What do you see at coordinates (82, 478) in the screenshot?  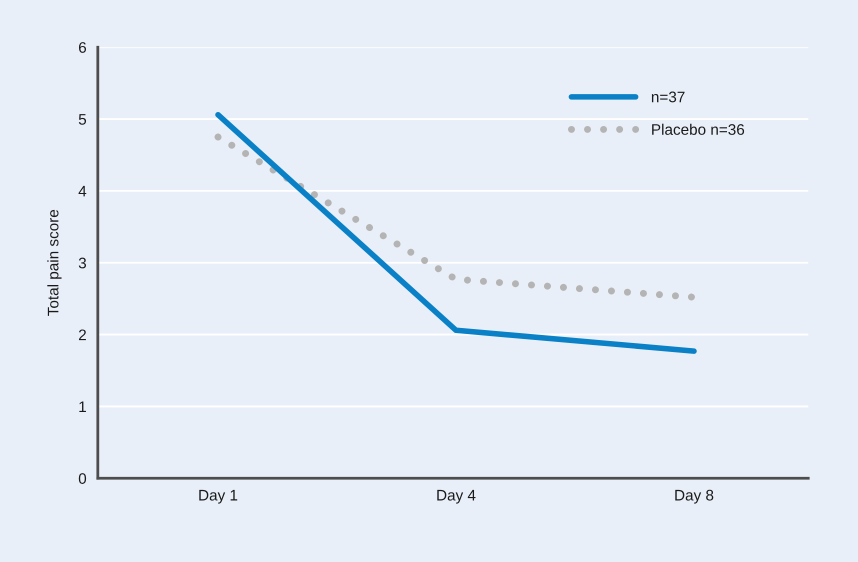 I see `y-tick-label: 0` at bounding box center [82, 478].